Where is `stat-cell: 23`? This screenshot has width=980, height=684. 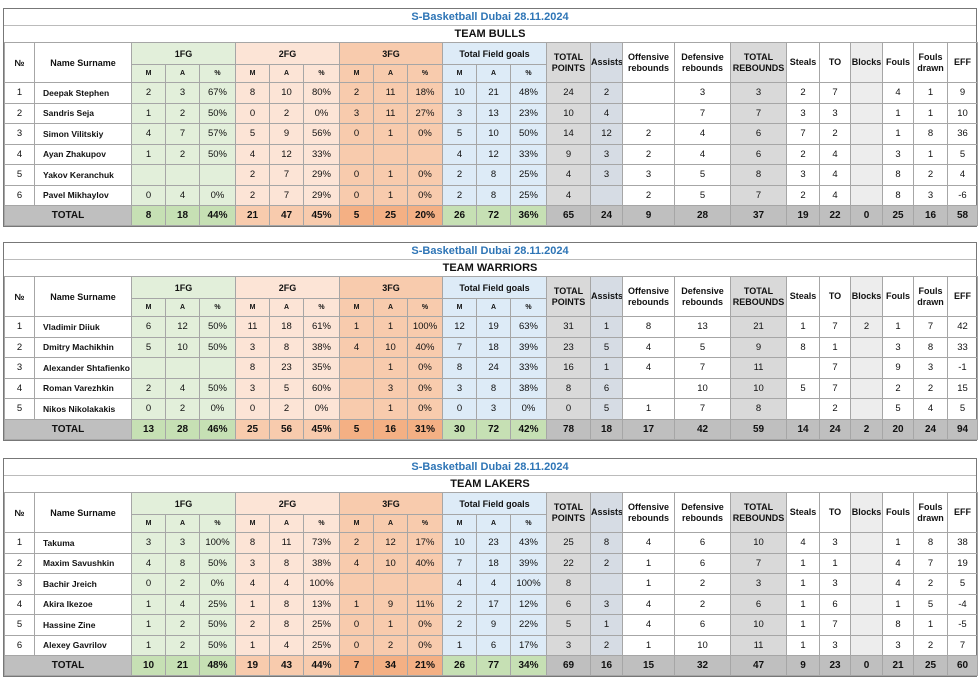 stat-cell: 23 is located at coordinates (286, 368).